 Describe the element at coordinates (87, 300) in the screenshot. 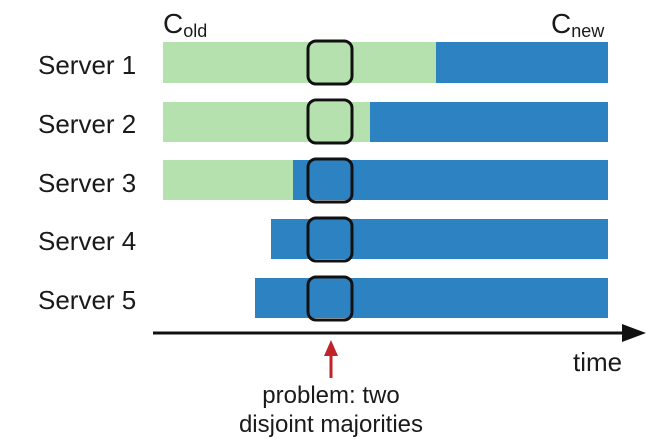

I see `server-label: Server 5` at that location.